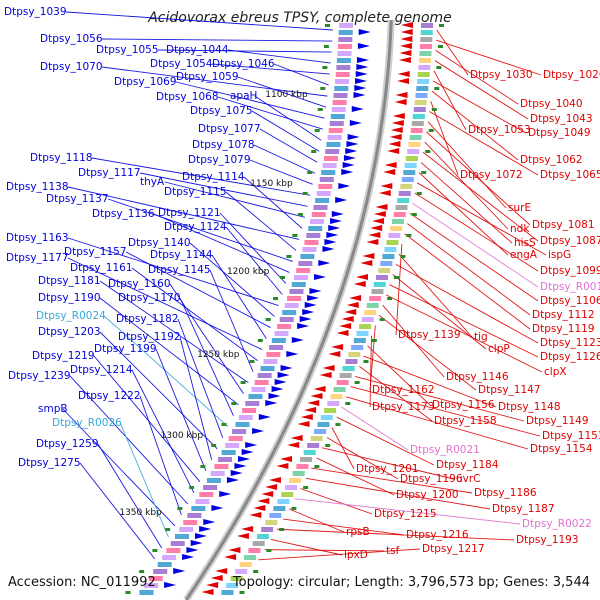 This screenshot has height=600, width=600. What do you see at coordinates (69, 281) in the screenshot?
I see `left-gene-label: Dtpsy_1181` at bounding box center [69, 281].